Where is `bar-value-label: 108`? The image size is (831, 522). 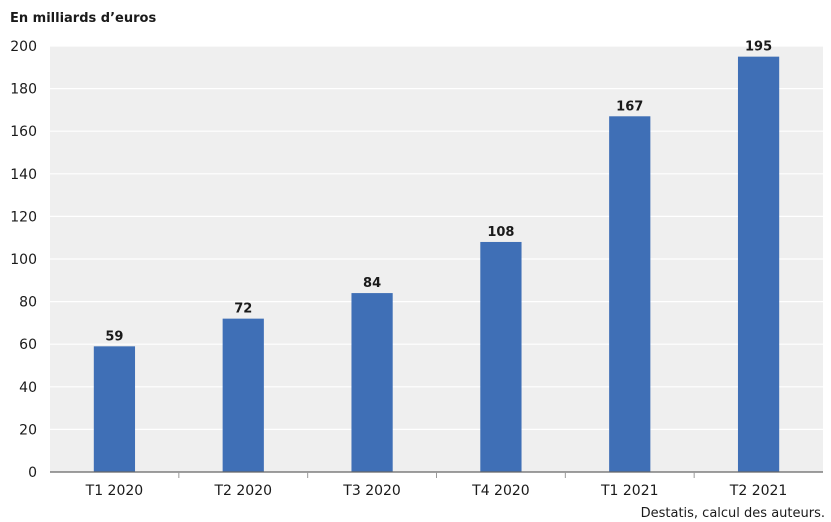 bar-value-label: 108 is located at coordinates (500, 232).